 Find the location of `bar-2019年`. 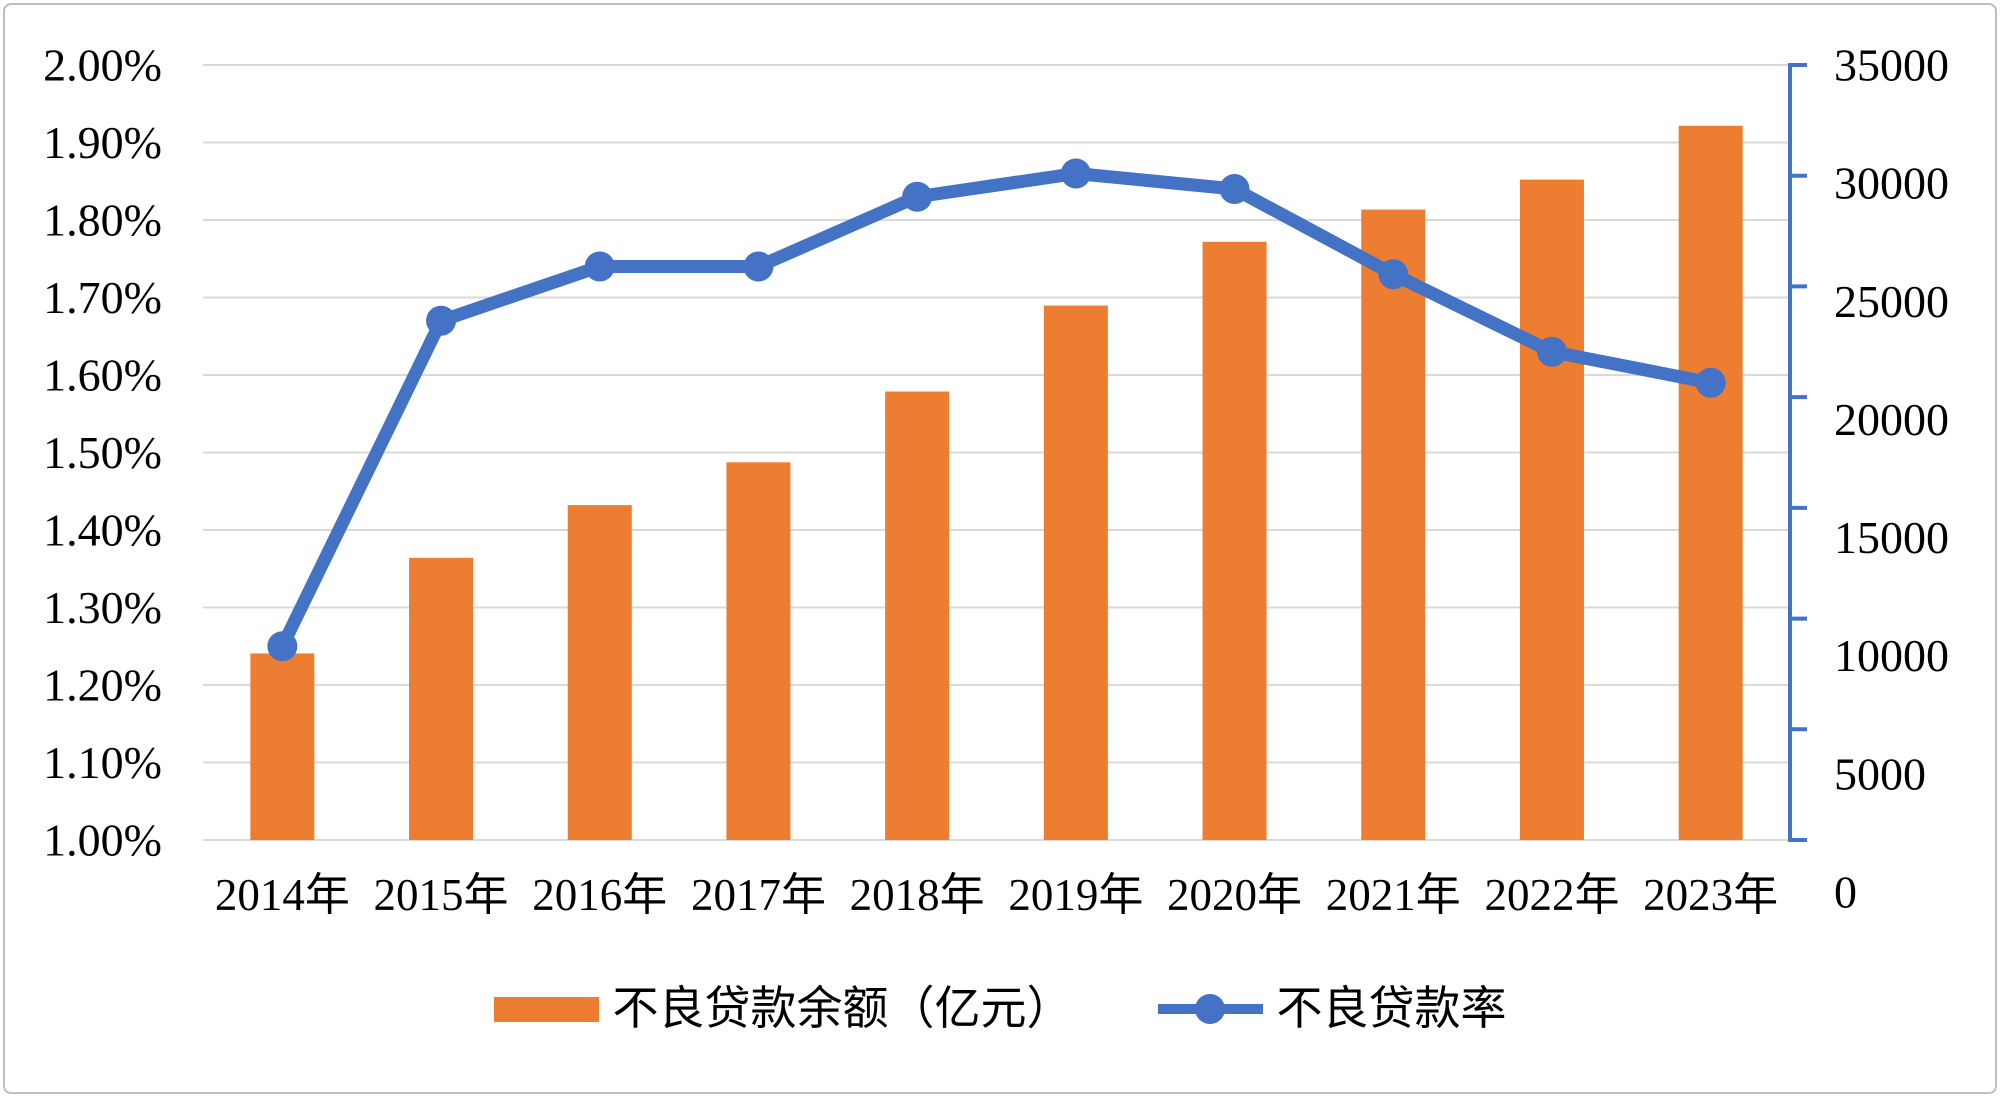

bar-2019年 is located at coordinates (1075, 572).